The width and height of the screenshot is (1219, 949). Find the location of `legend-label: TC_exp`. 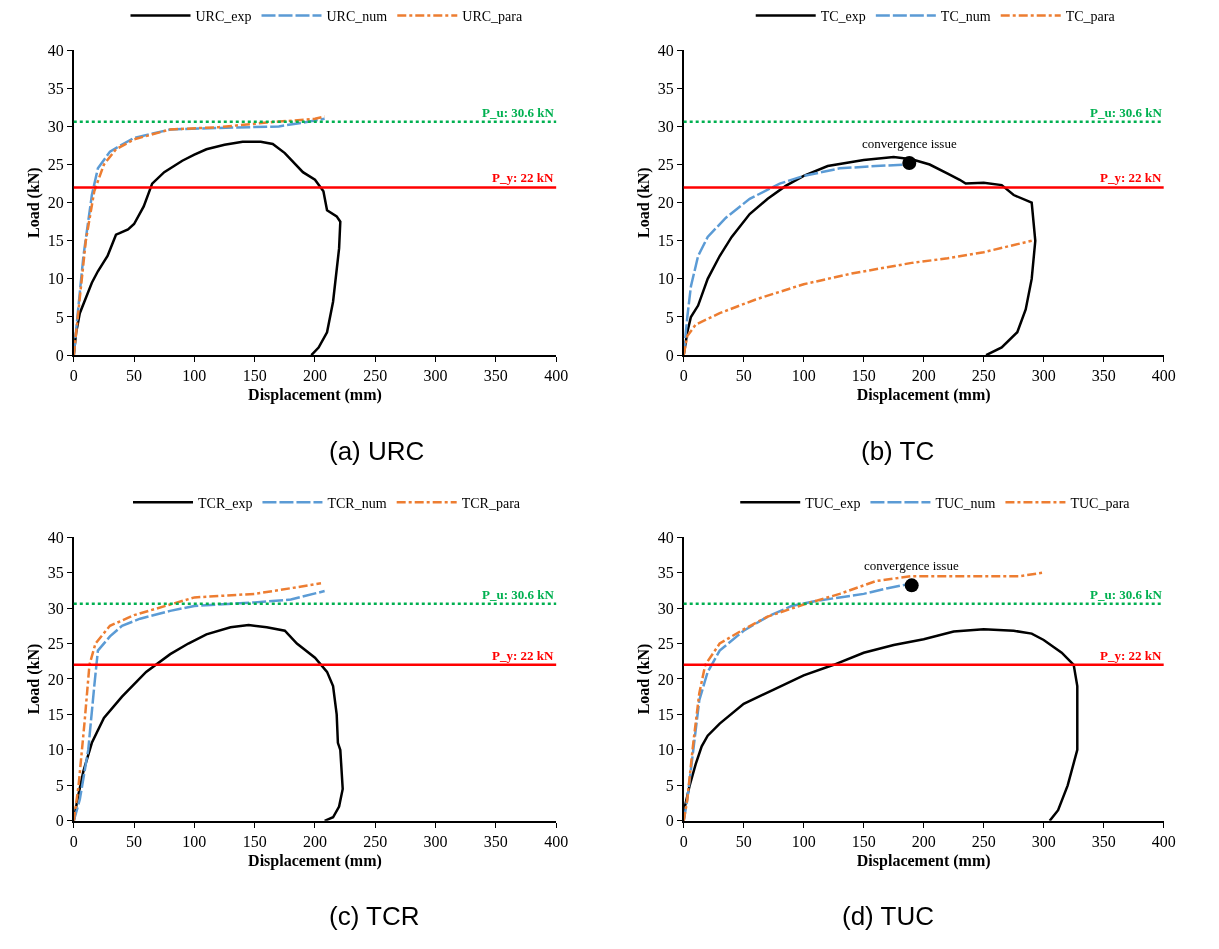

legend-label: TC_exp is located at coordinates (843, 17).